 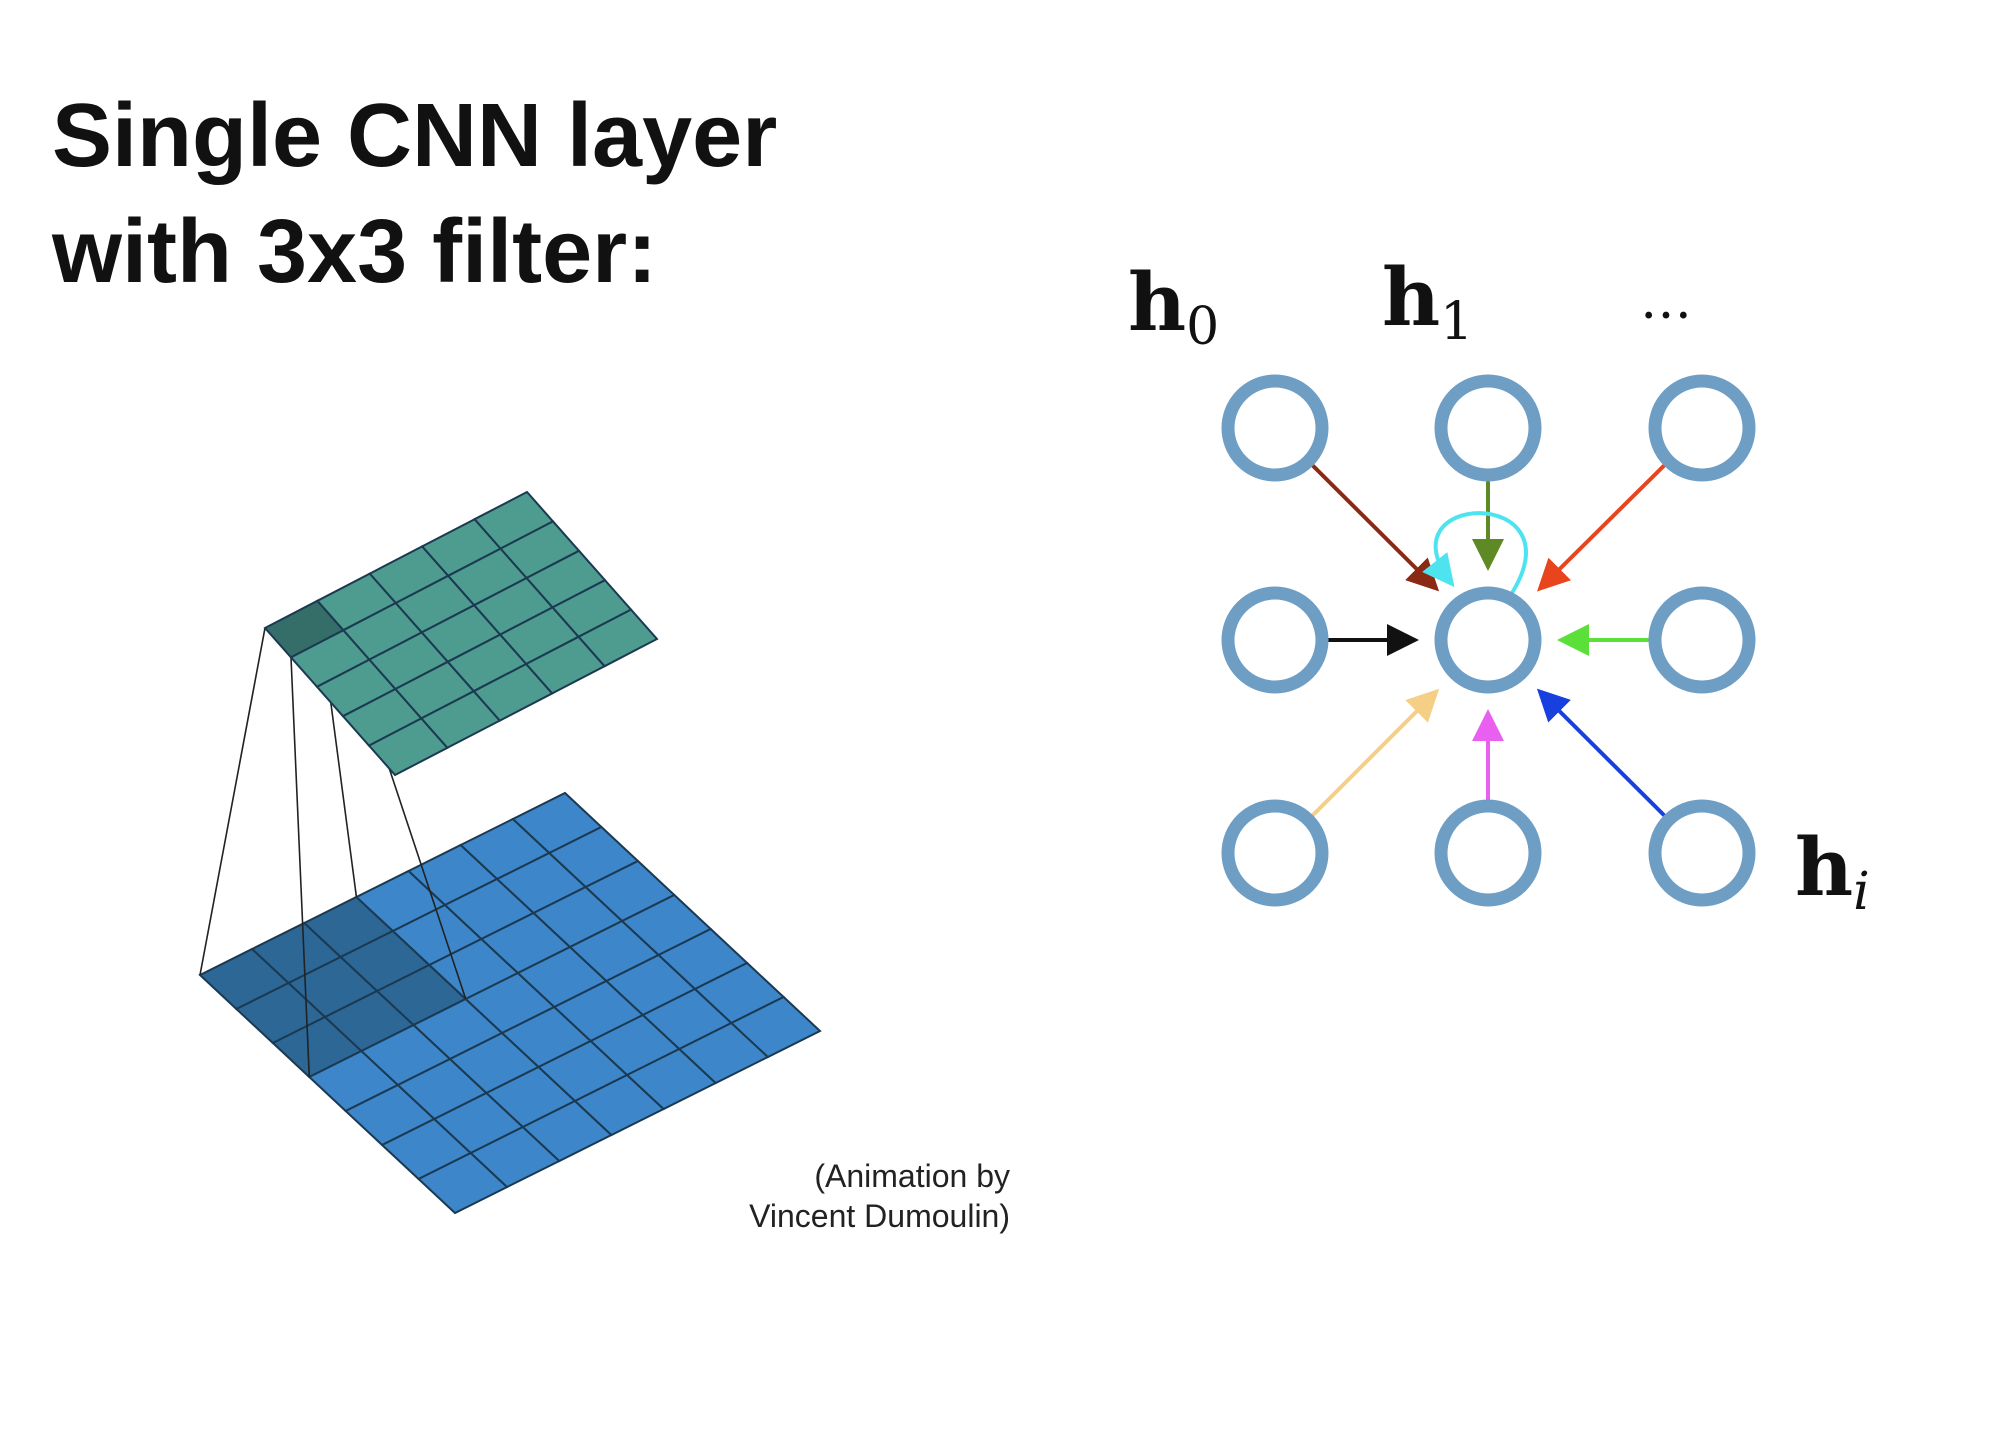 I want to click on label-h0: h0, so click(x=1173, y=306).